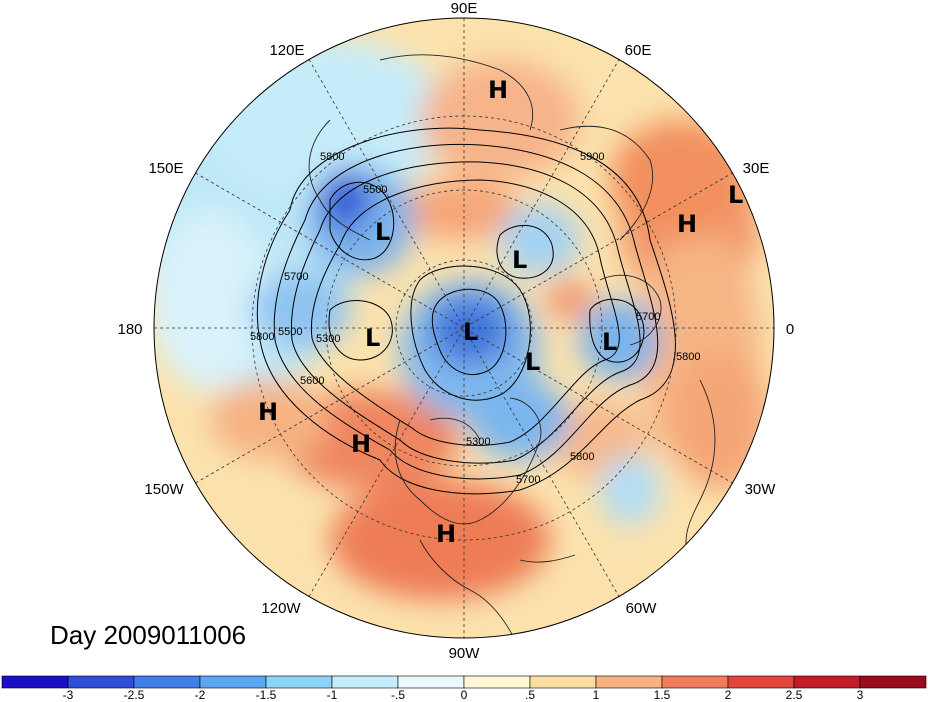 This screenshot has width=928, height=702. What do you see at coordinates (465, 653) in the screenshot?
I see `lon-label-90w: 90W` at bounding box center [465, 653].